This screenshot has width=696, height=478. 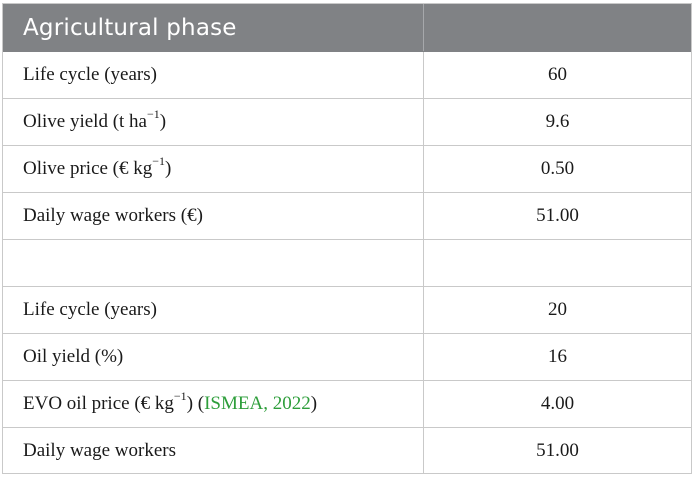 I want to click on header-cell-phase: Agricultural phase, so click(x=213, y=27).